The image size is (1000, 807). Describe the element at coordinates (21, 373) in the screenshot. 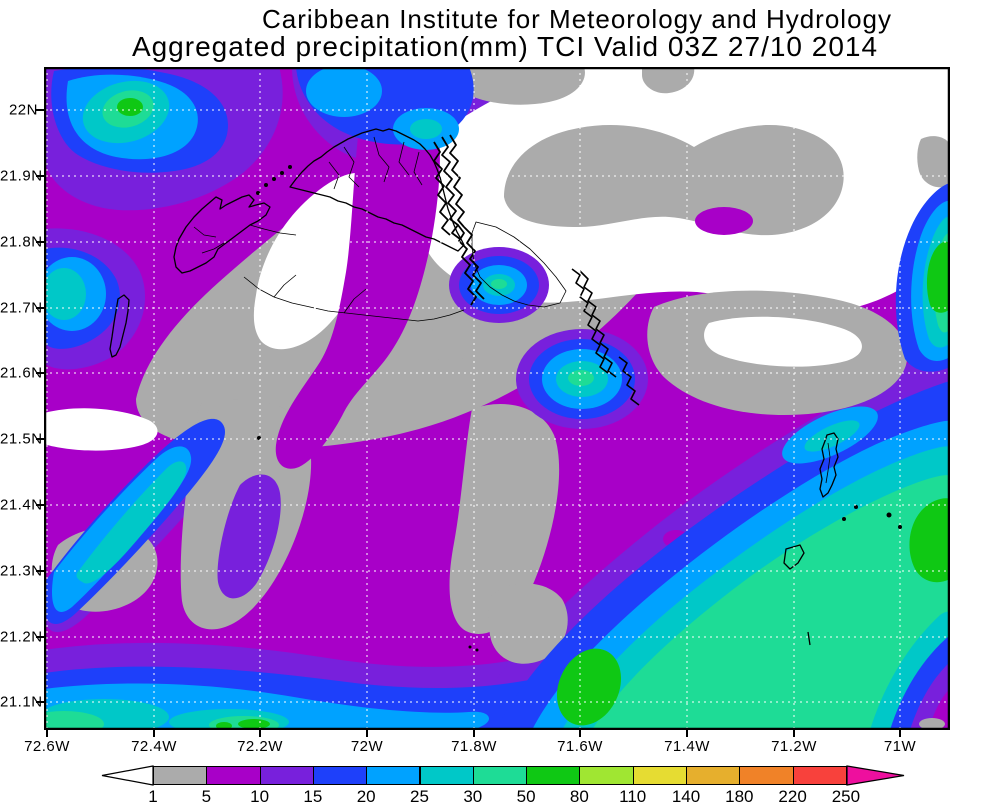

I see `lat-label-21.6N: 21.6N` at that location.